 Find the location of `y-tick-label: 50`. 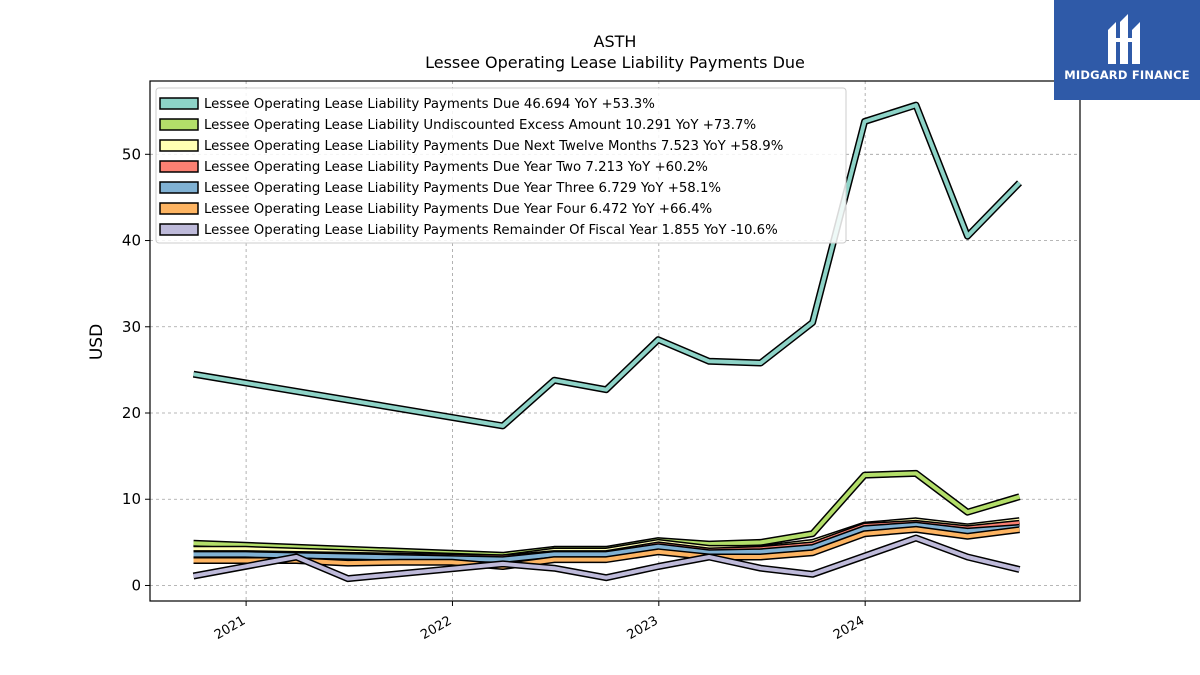

y-tick-label: 50 is located at coordinates (131, 154).